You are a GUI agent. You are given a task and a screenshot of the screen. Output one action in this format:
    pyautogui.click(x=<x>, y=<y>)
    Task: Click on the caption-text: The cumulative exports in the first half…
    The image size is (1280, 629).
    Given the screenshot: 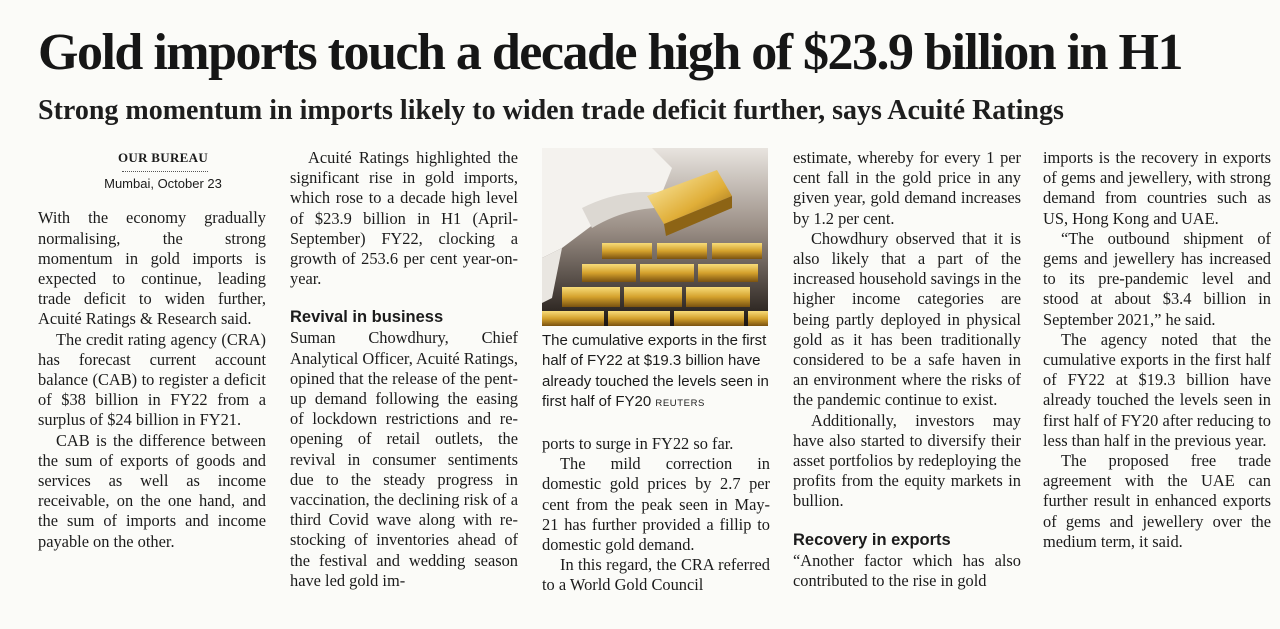 What is the action you would take?
    pyautogui.click(x=655, y=371)
    